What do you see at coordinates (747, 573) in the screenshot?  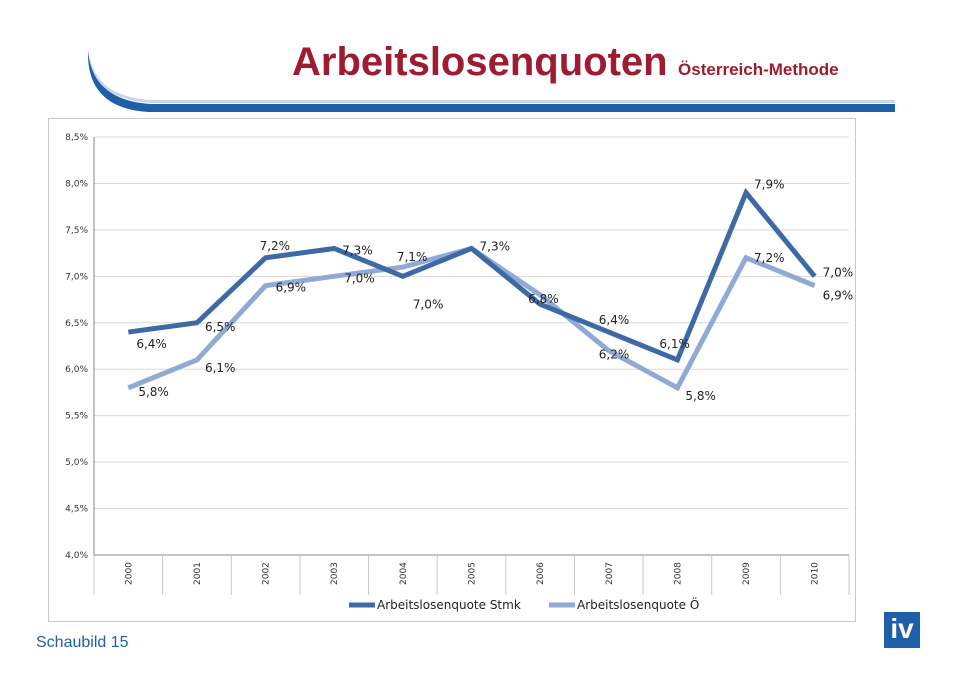 I see `x-tick-label: 2009` at bounding box center [747, 573].